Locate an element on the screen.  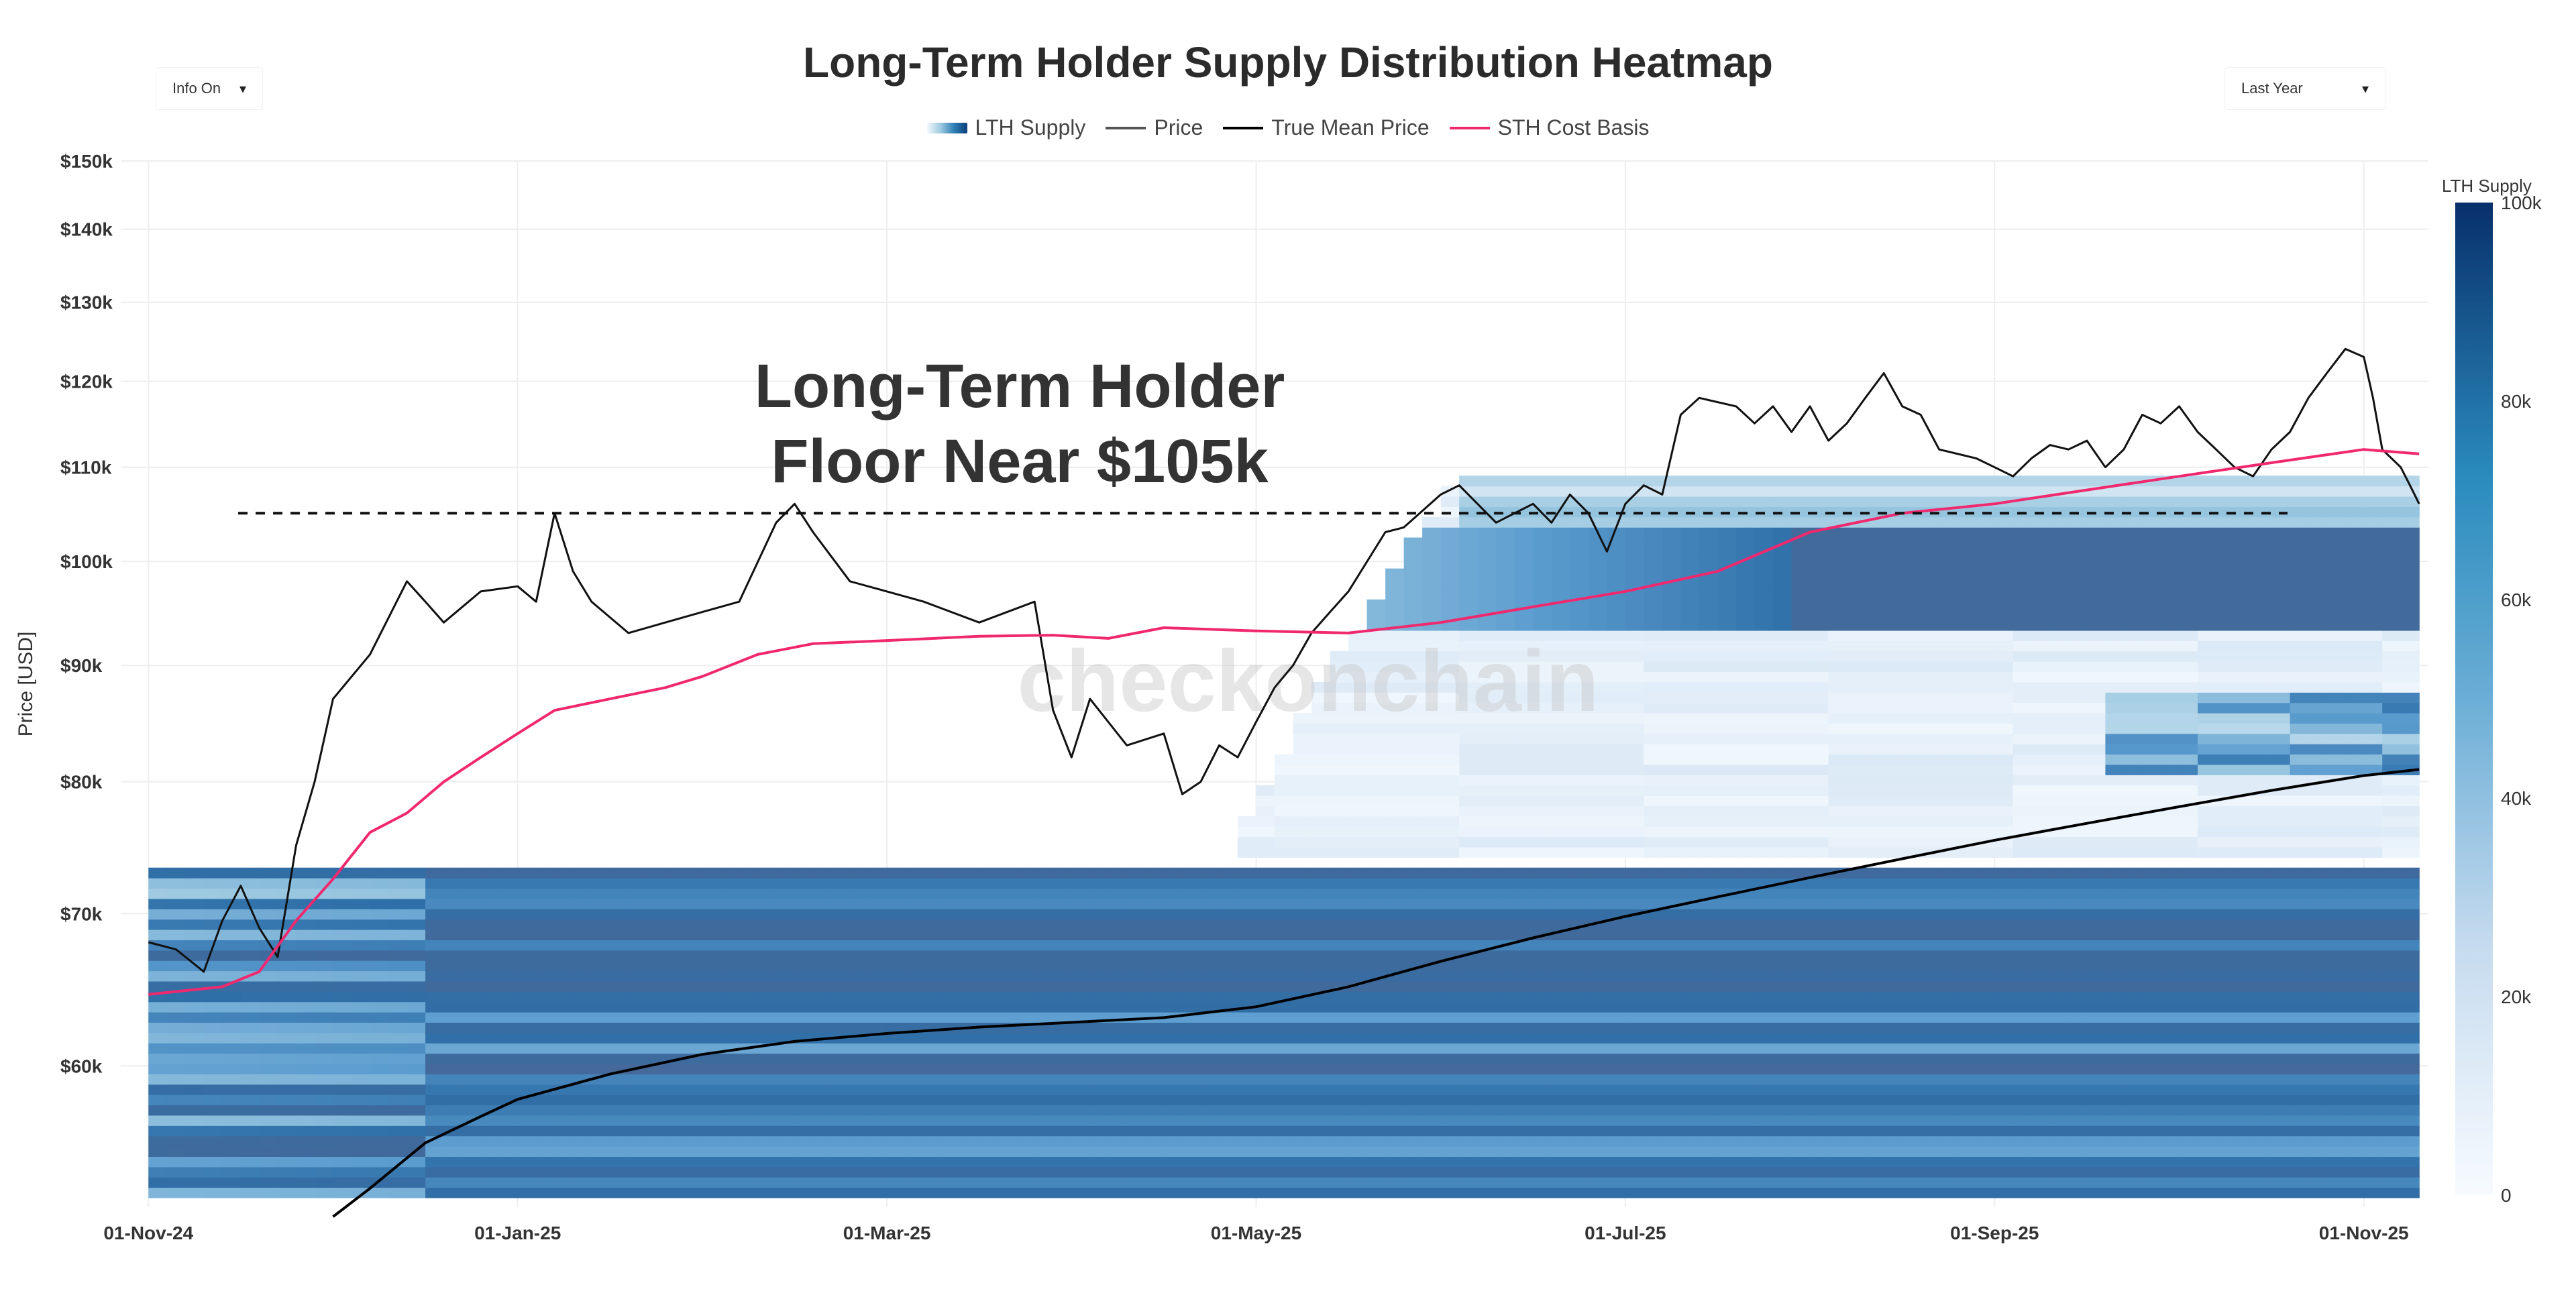
legend-item-true-mean-price: True Mean Price is located at coordinates (1326, 127).